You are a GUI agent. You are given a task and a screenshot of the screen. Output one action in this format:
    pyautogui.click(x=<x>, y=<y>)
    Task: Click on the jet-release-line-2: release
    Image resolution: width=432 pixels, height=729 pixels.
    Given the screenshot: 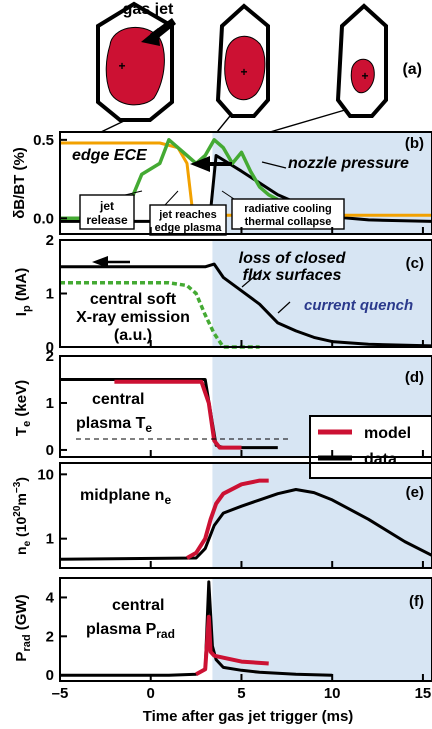 What is the action you would take?
    pyautogui.click(x=107, y=220)
    